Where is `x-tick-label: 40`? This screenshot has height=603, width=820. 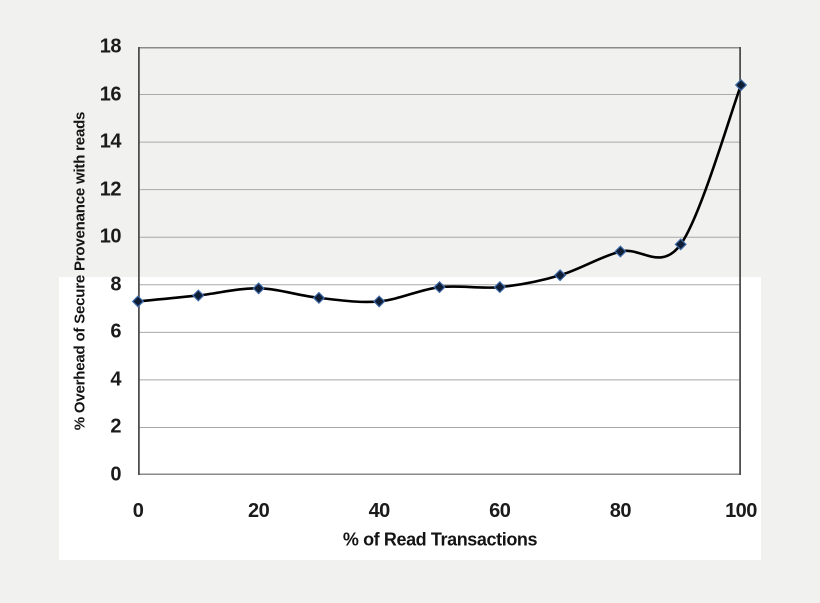
x-tick-label: 40 is located at coordinates (379, 511).